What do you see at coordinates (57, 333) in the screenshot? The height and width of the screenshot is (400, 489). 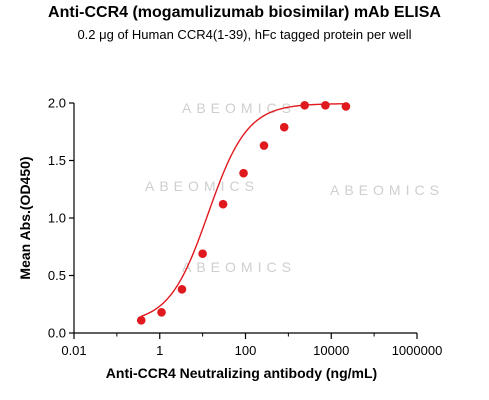 I see `y-tick-label: 0.0` at bounding box center [57, 333].